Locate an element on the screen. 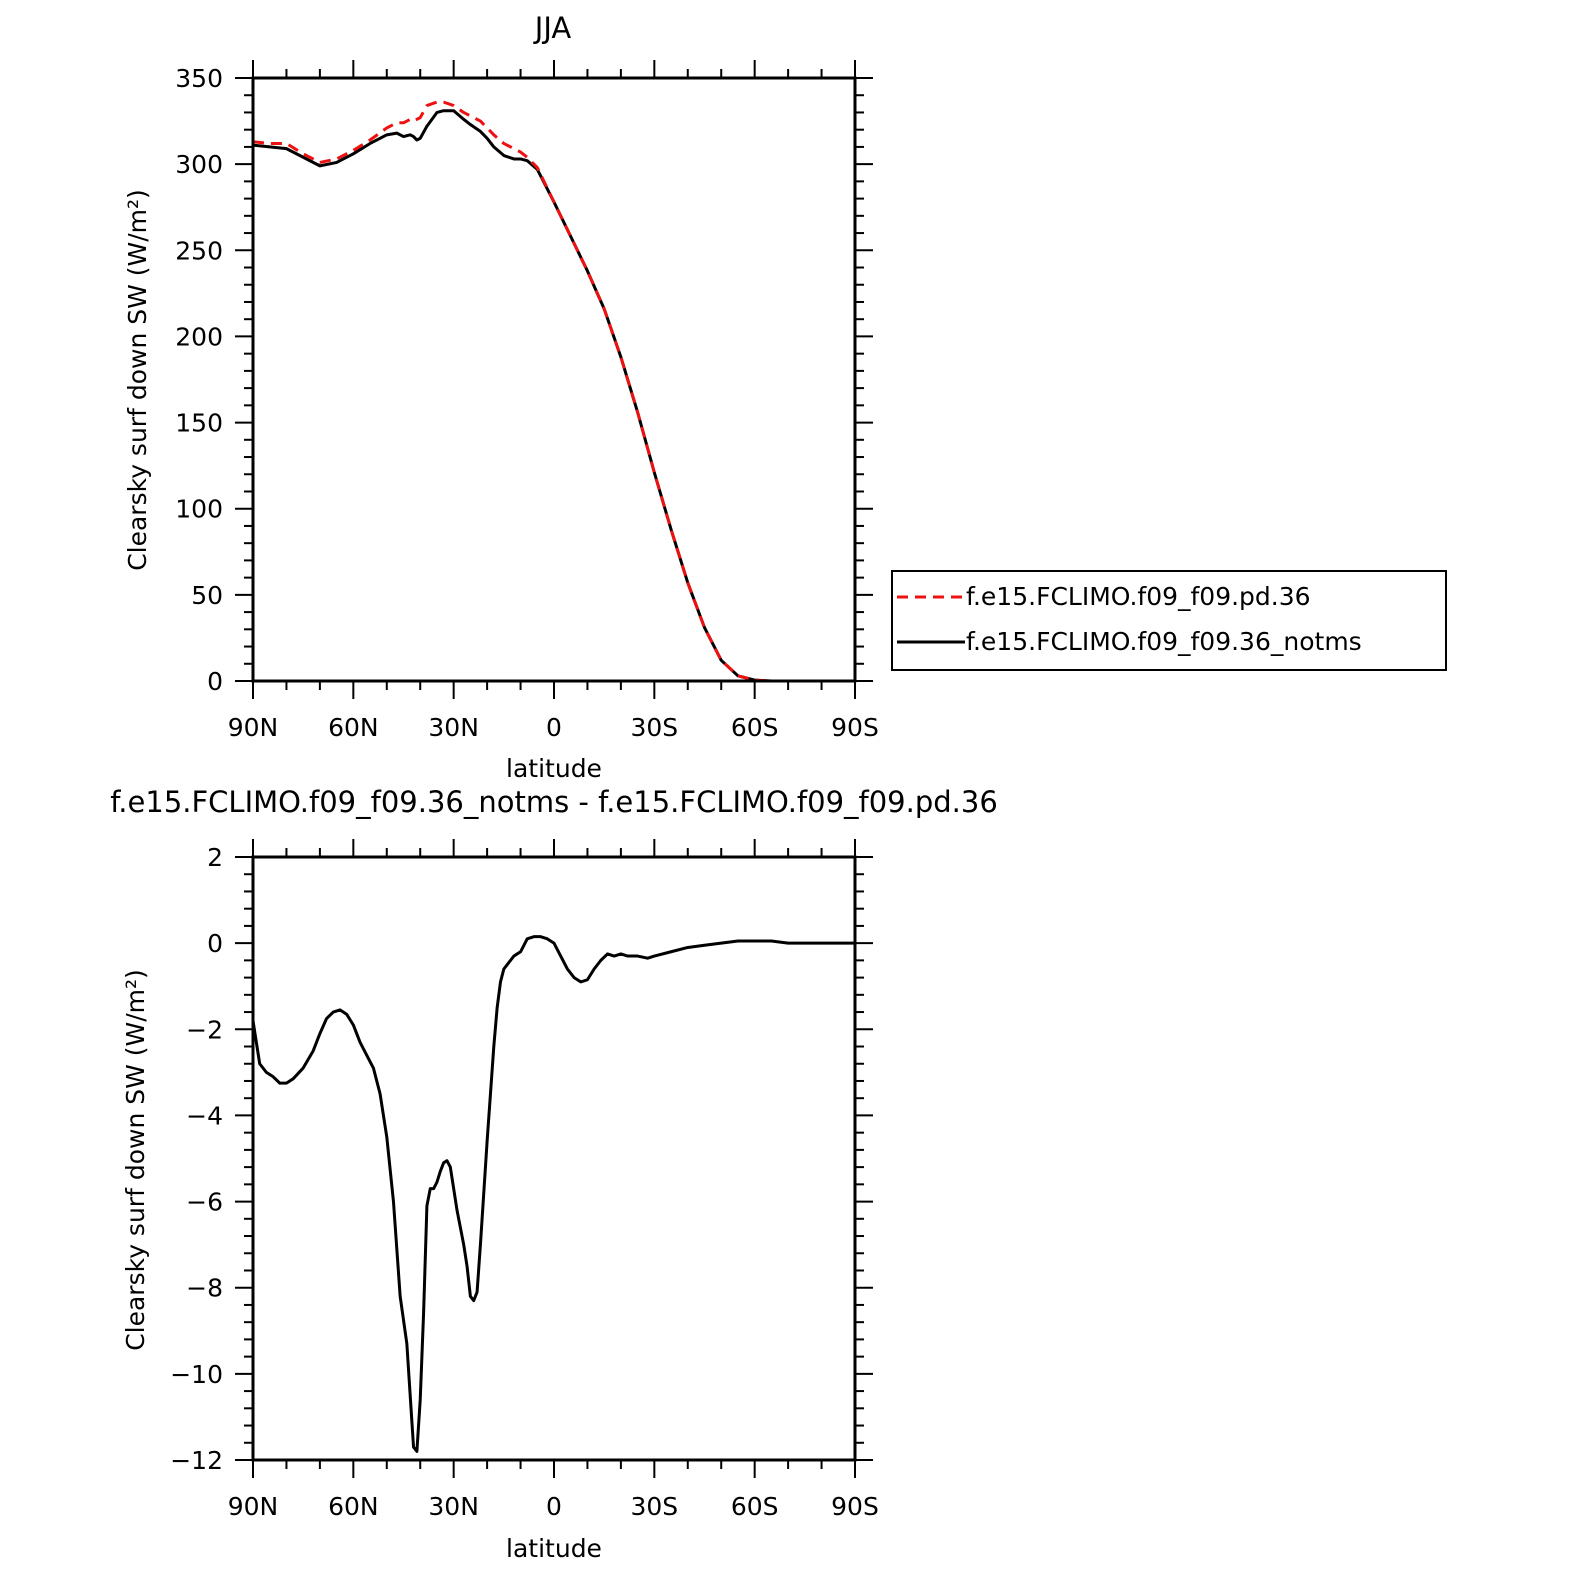  y-tick-label: 100 is located at coordinates (199, 509).